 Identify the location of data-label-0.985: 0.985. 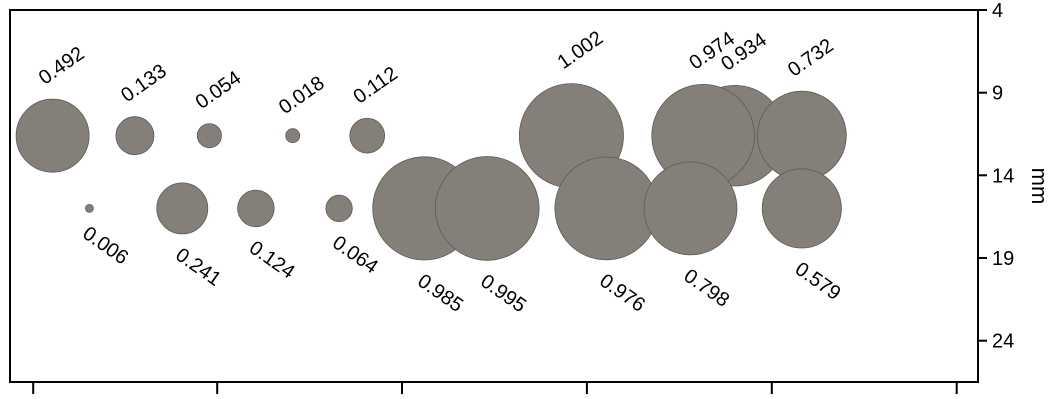
(440, 293).